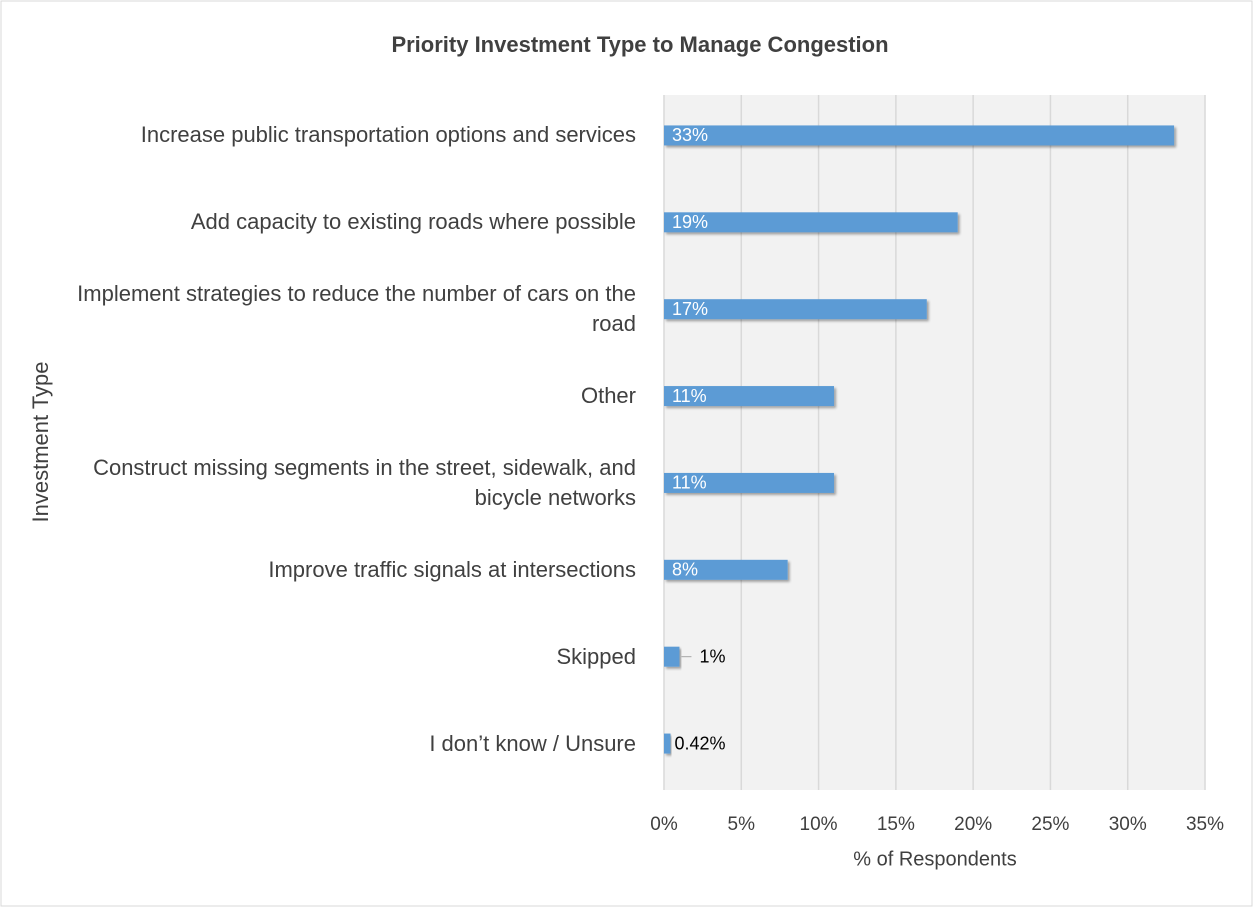 The height and width of the screenshot is (907, 1253). What do you see at coordinates (452, 569) in the screenshot?
I see `y-tick-label: Improve traffic signals at intersections` at bounding box center [452, 569].